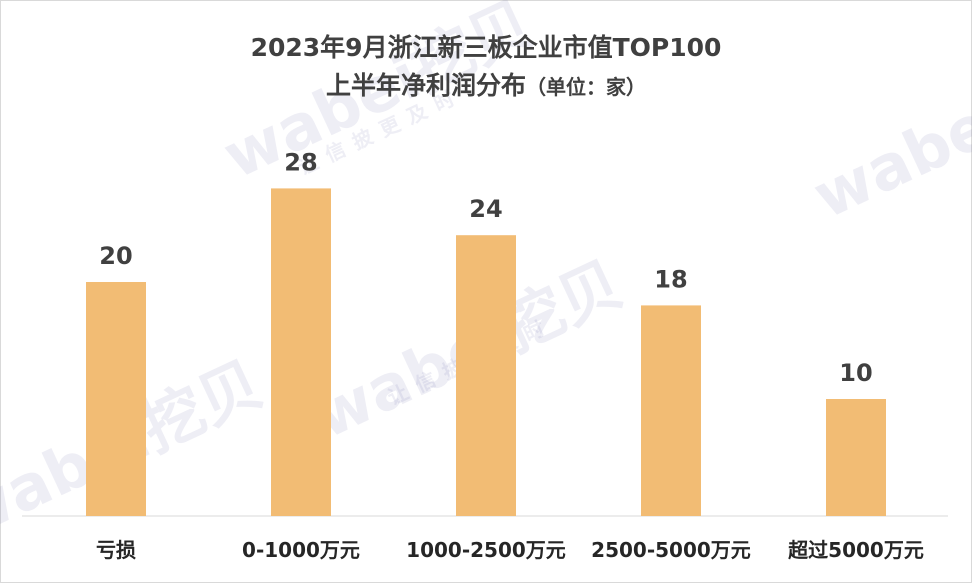 The width and height of the screenshot is (972, 583). Describe the element at coordinates (301, 550) in the screenshot. I see `category-label: 0-1000万元` at that location.